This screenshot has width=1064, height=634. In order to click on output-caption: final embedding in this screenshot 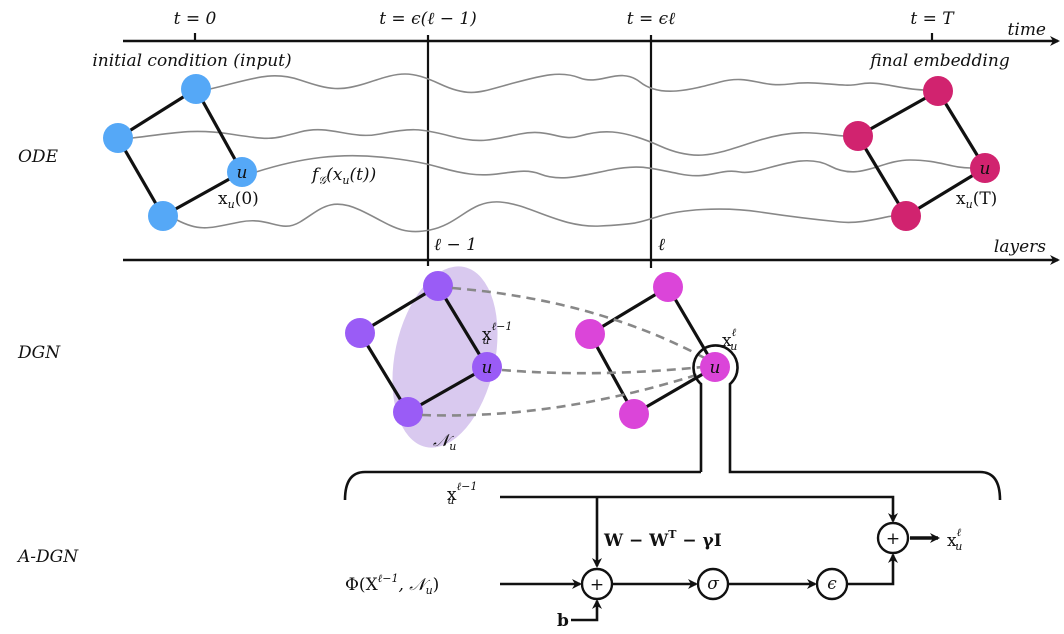, I will do `click(939, 61)`.